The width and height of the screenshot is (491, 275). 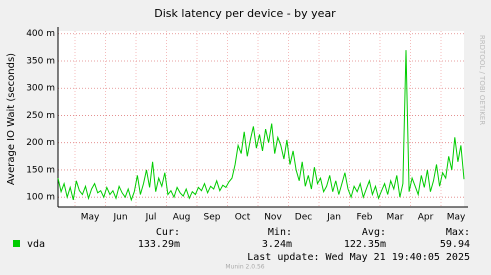 What do you see at coordinates (277, 244) in the screenshot?
I see `stat-value: 3.24m` at bounding box center [277, 244].